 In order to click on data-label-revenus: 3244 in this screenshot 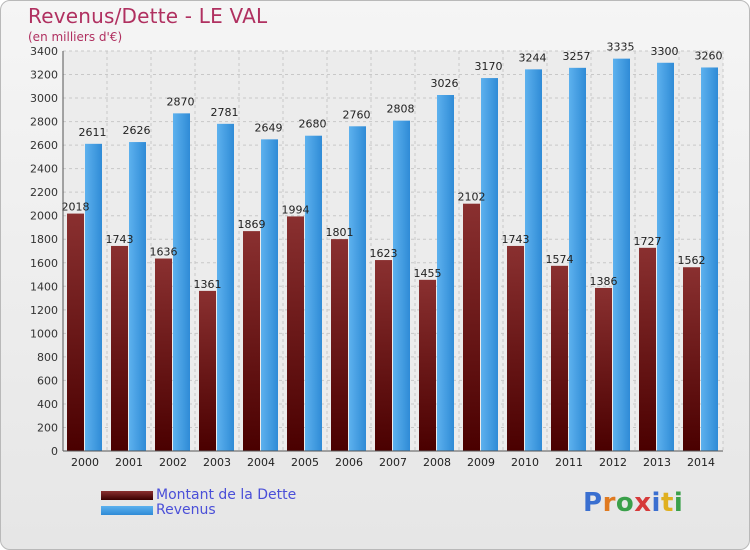, I will do `click(533, 57)`.